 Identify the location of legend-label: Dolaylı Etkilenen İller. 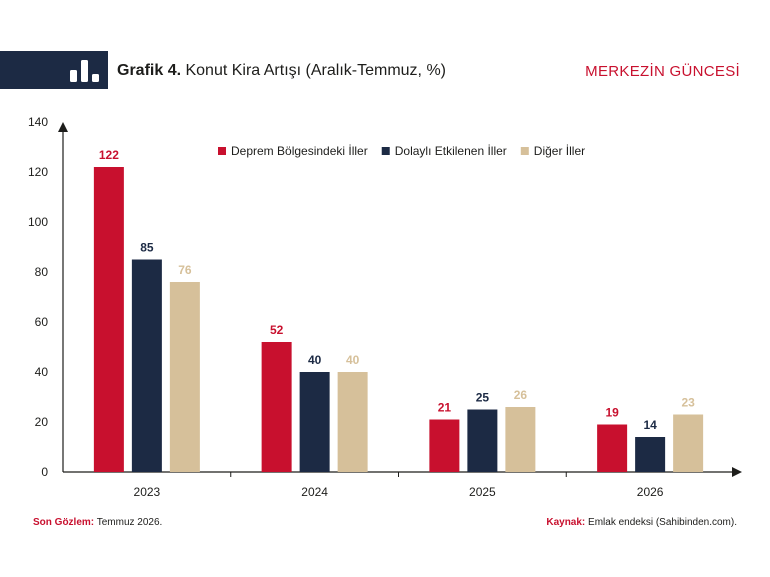
(451, 151).